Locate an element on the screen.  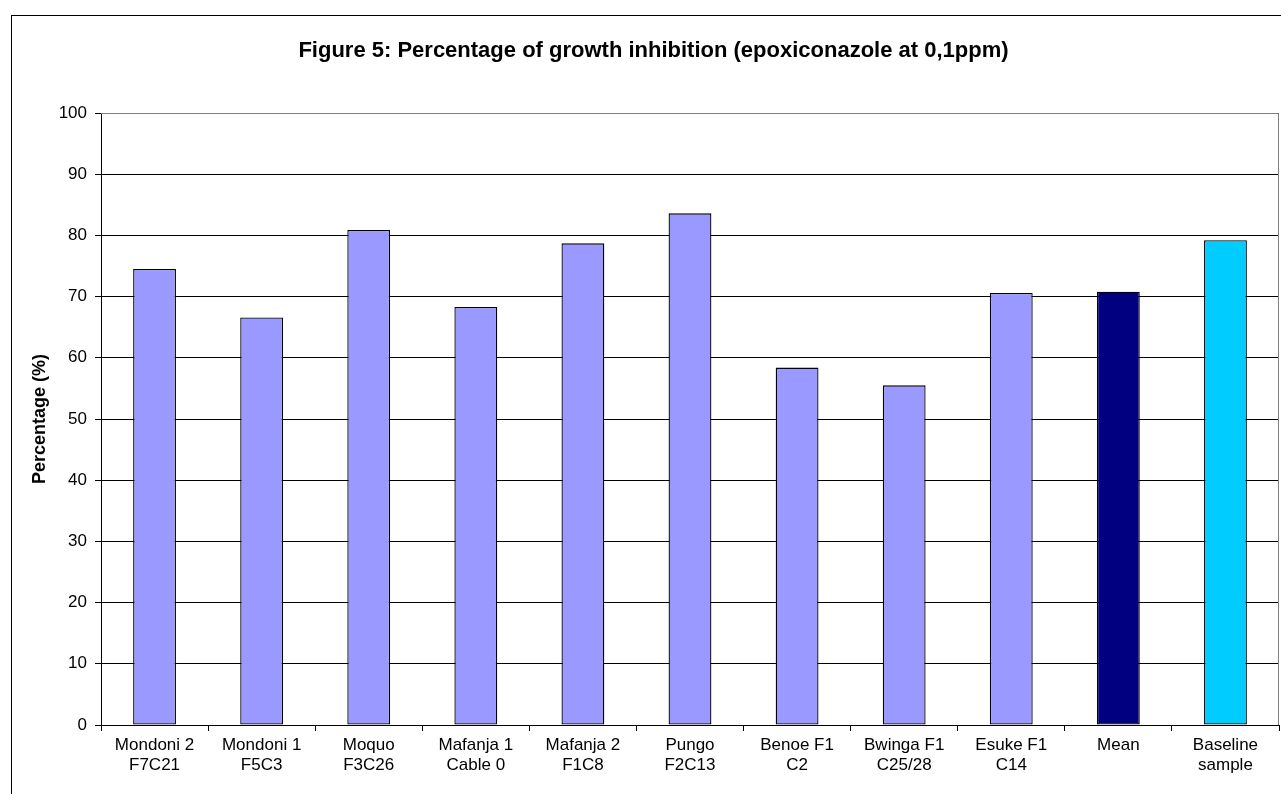
y-tick-label: 50 is located at coordinates (77, 418).